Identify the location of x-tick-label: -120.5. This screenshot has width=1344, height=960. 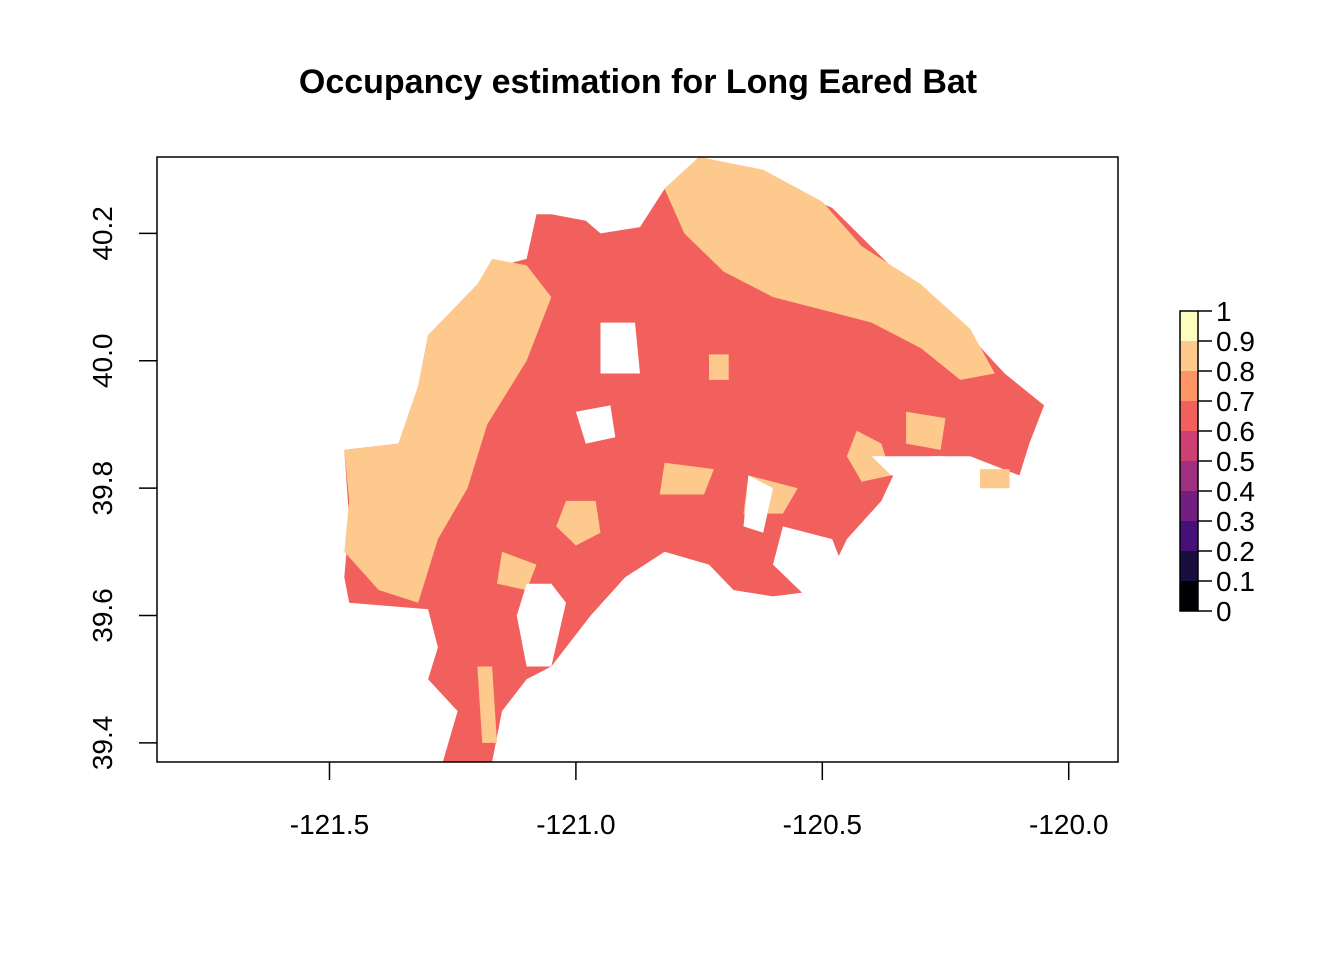
(822, 824).